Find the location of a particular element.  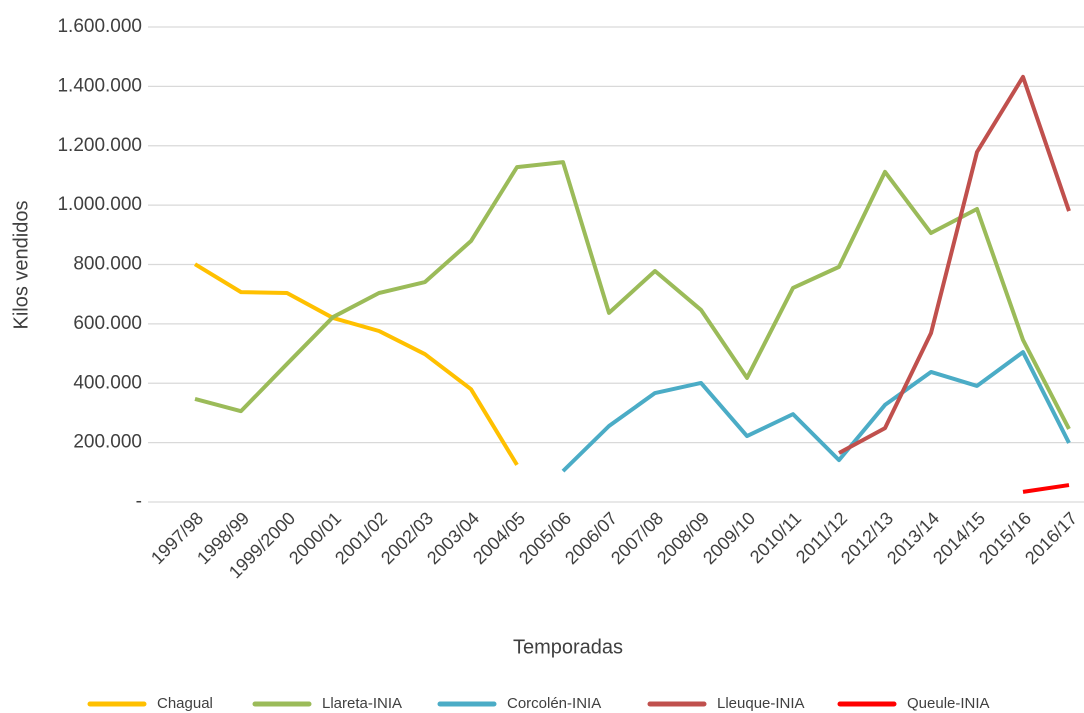

y-tick-label: 800.000 is located at coordinates (107, 264).